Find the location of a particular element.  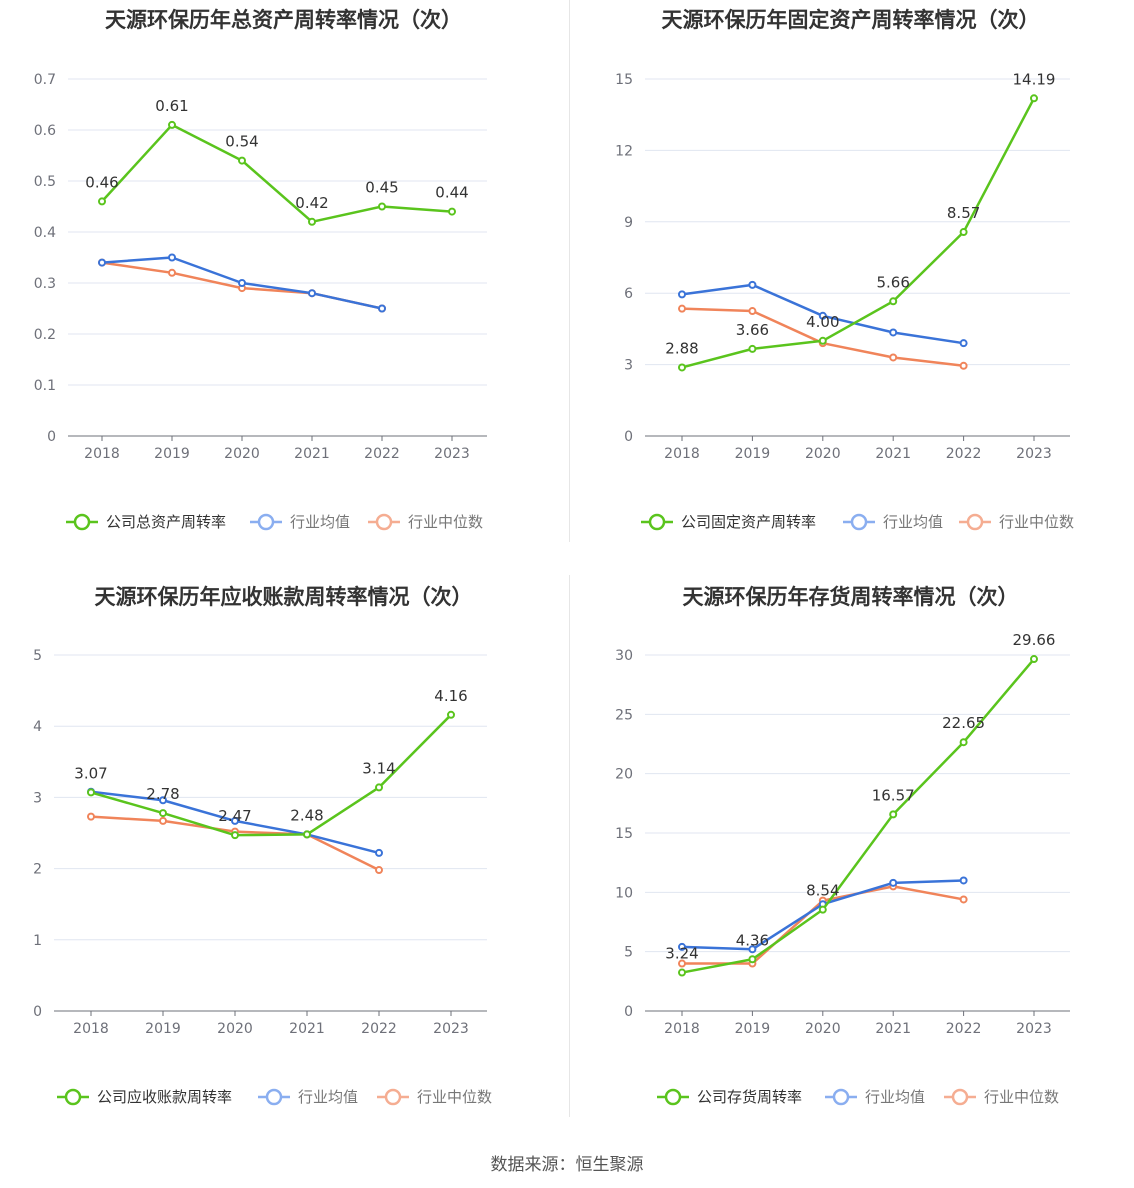

legend-item: 公司应收账款周转率 is located at coordinates (144, 1097).